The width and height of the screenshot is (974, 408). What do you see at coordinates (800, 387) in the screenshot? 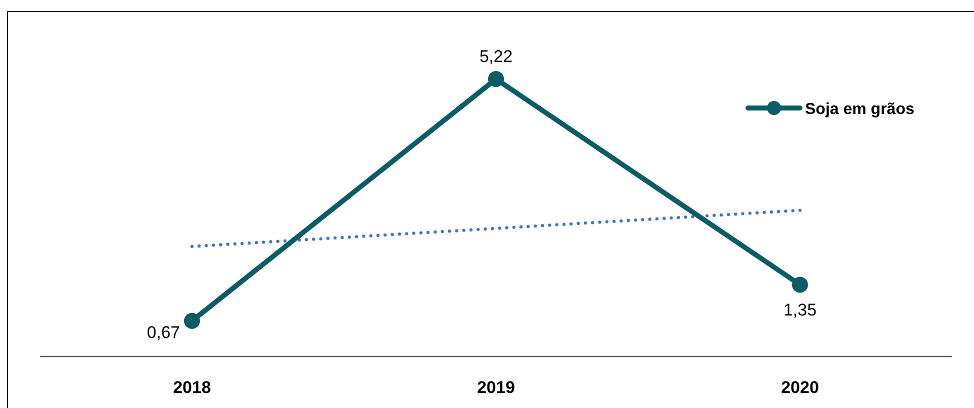
I see `x-tick-label: 2020` at bounding box center [800, 387].